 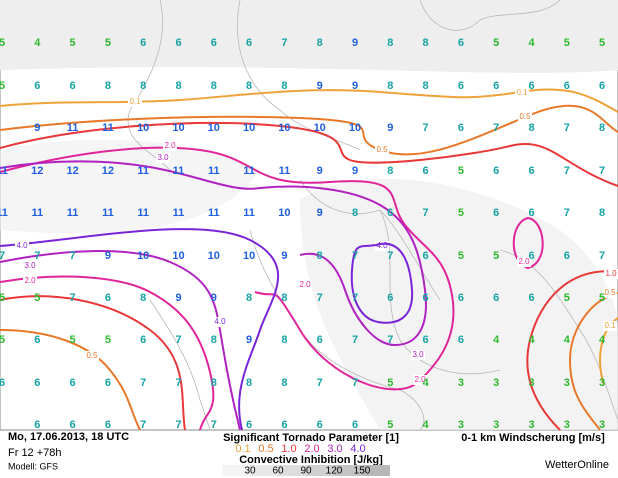 I want to click on stp-level: 0.5, so click(x=265, y=449).